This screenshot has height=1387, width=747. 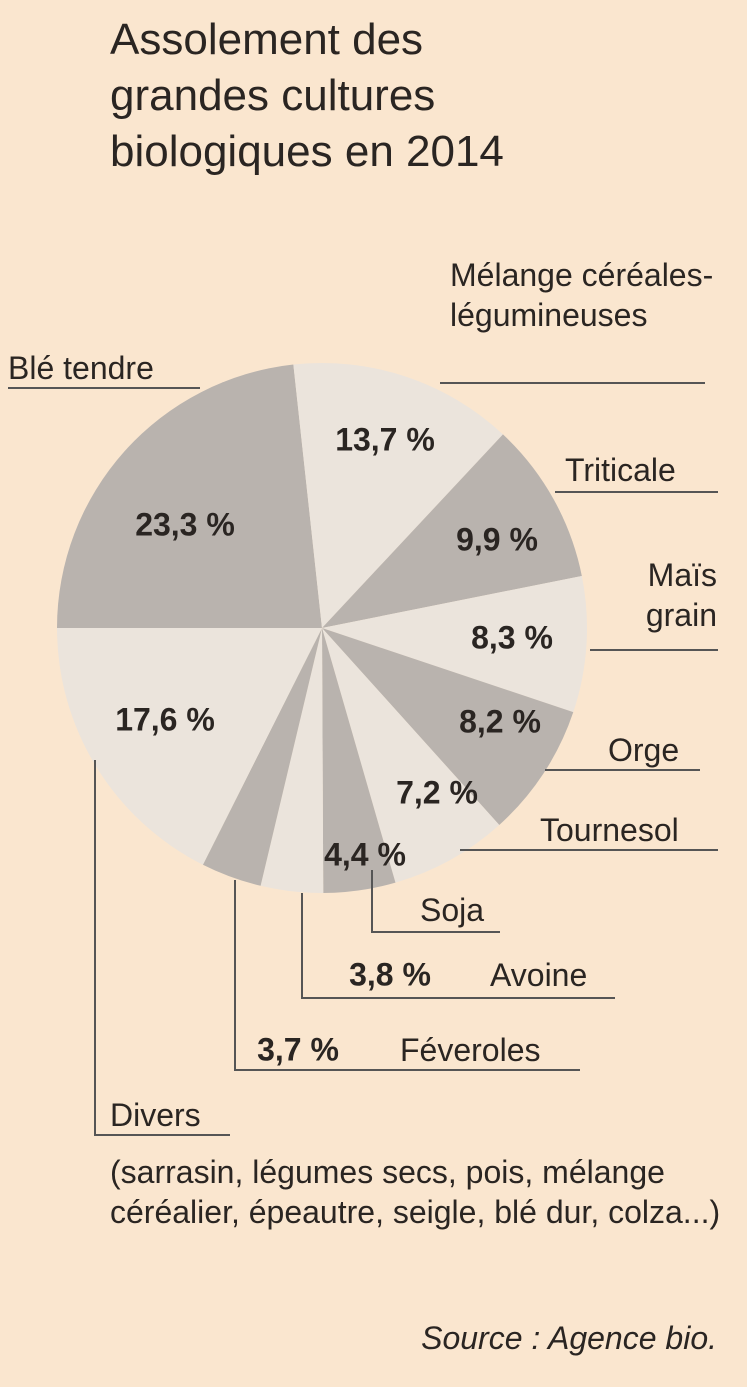 I want to click on value-label: 9,9 %, so click(x=497, y=539).